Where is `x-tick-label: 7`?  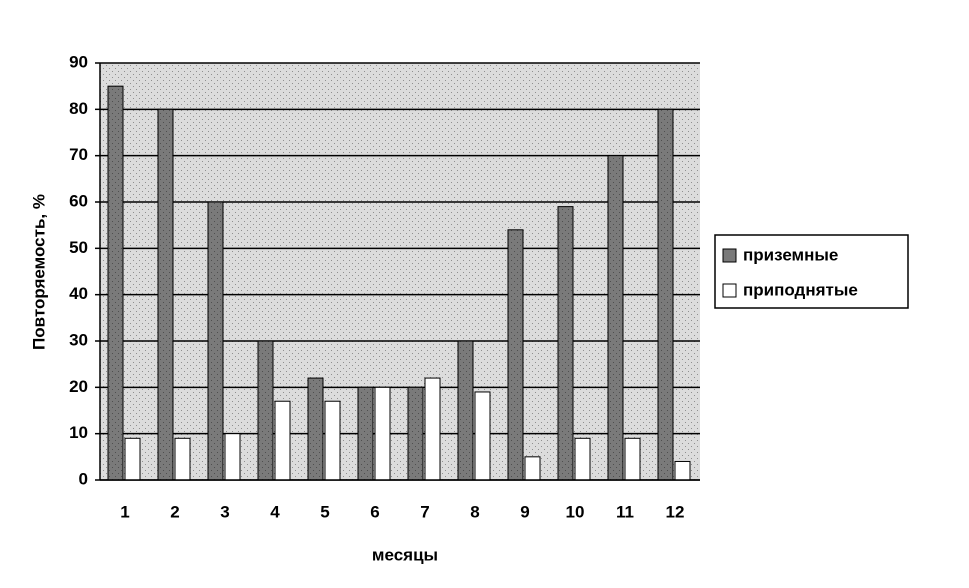
x-tick-label: 7 is located at coordinates (424, 511).